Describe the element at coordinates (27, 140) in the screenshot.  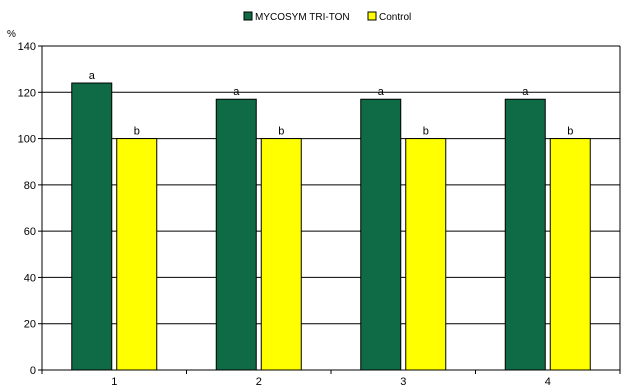
I see `y-tick-label: 100` at that location.